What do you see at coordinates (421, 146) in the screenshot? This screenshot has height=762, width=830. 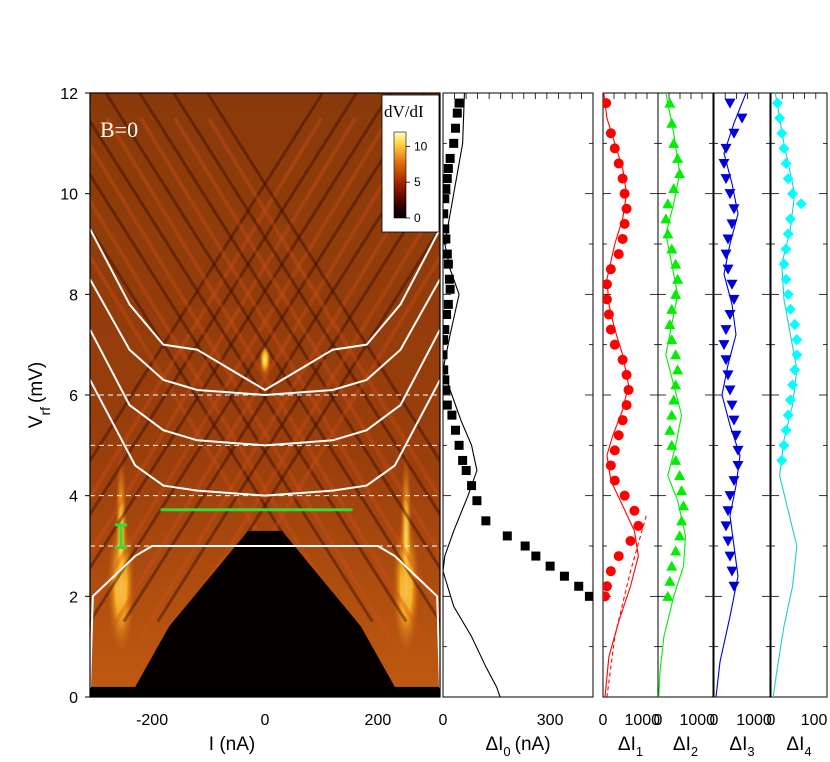 I see `colorbar-tick-label: 10` at bounding box center [421, 146].